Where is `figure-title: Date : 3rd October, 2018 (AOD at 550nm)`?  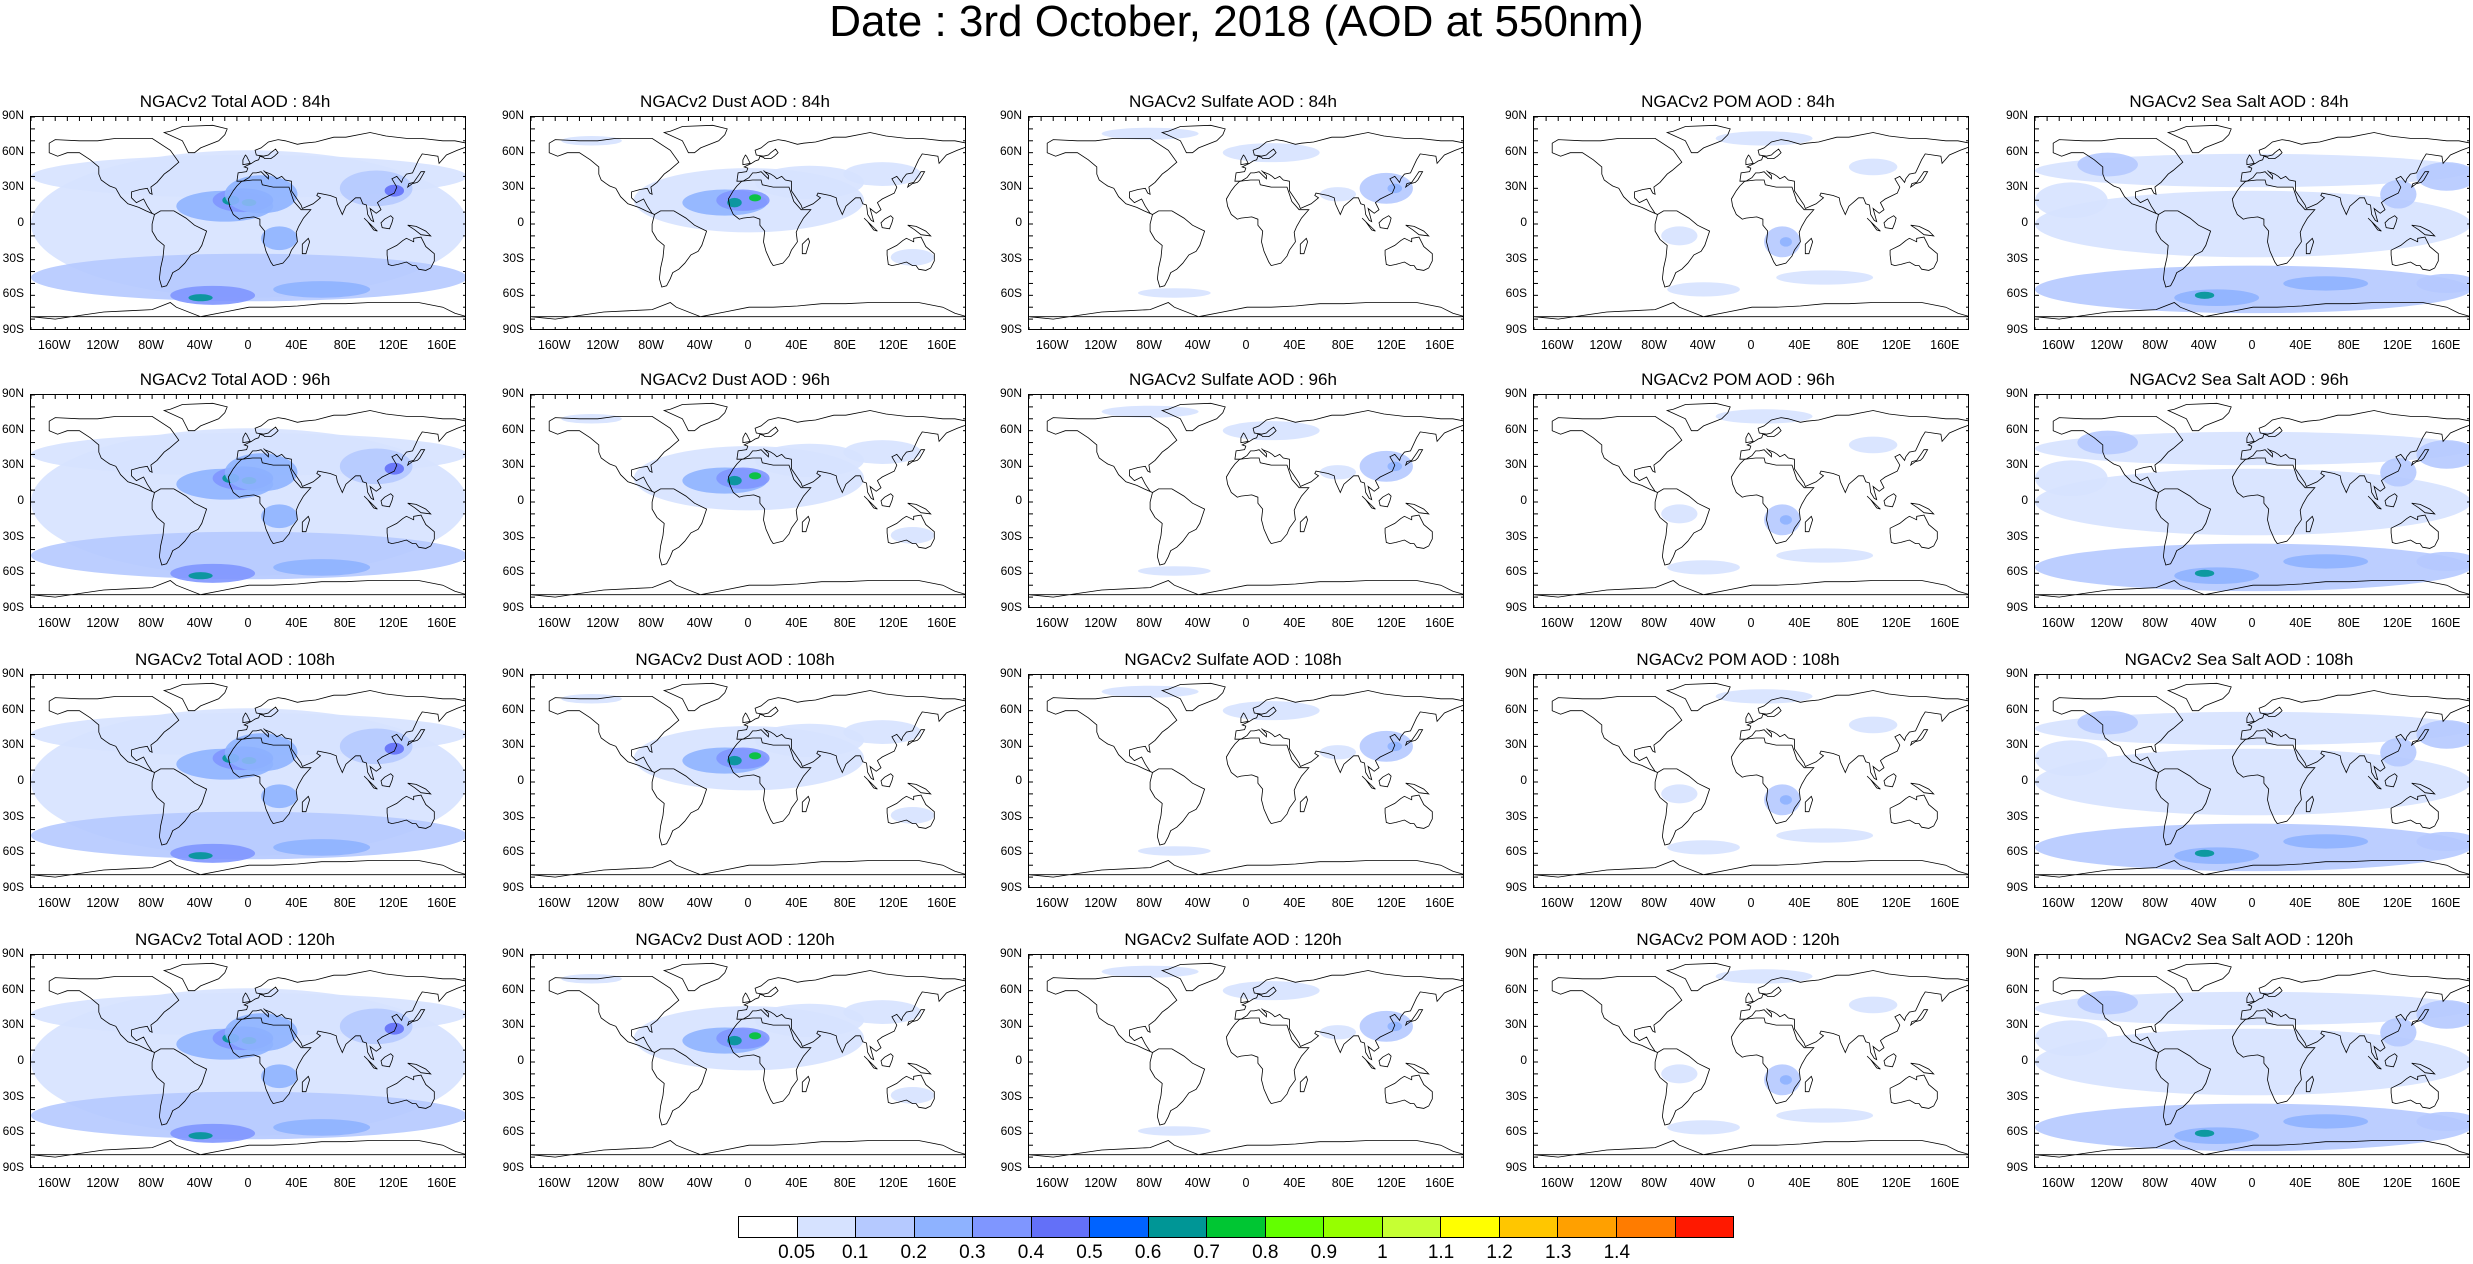
figure-title: Date : 3rd October, 2018 (AOD at 550nm) is located at coordinates (1236, 23).